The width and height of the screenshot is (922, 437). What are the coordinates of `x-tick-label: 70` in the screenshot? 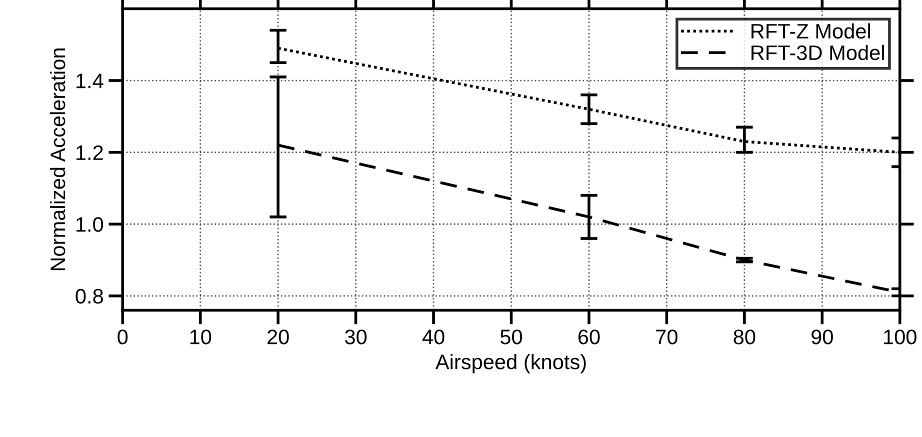 It's located at (667, 337).